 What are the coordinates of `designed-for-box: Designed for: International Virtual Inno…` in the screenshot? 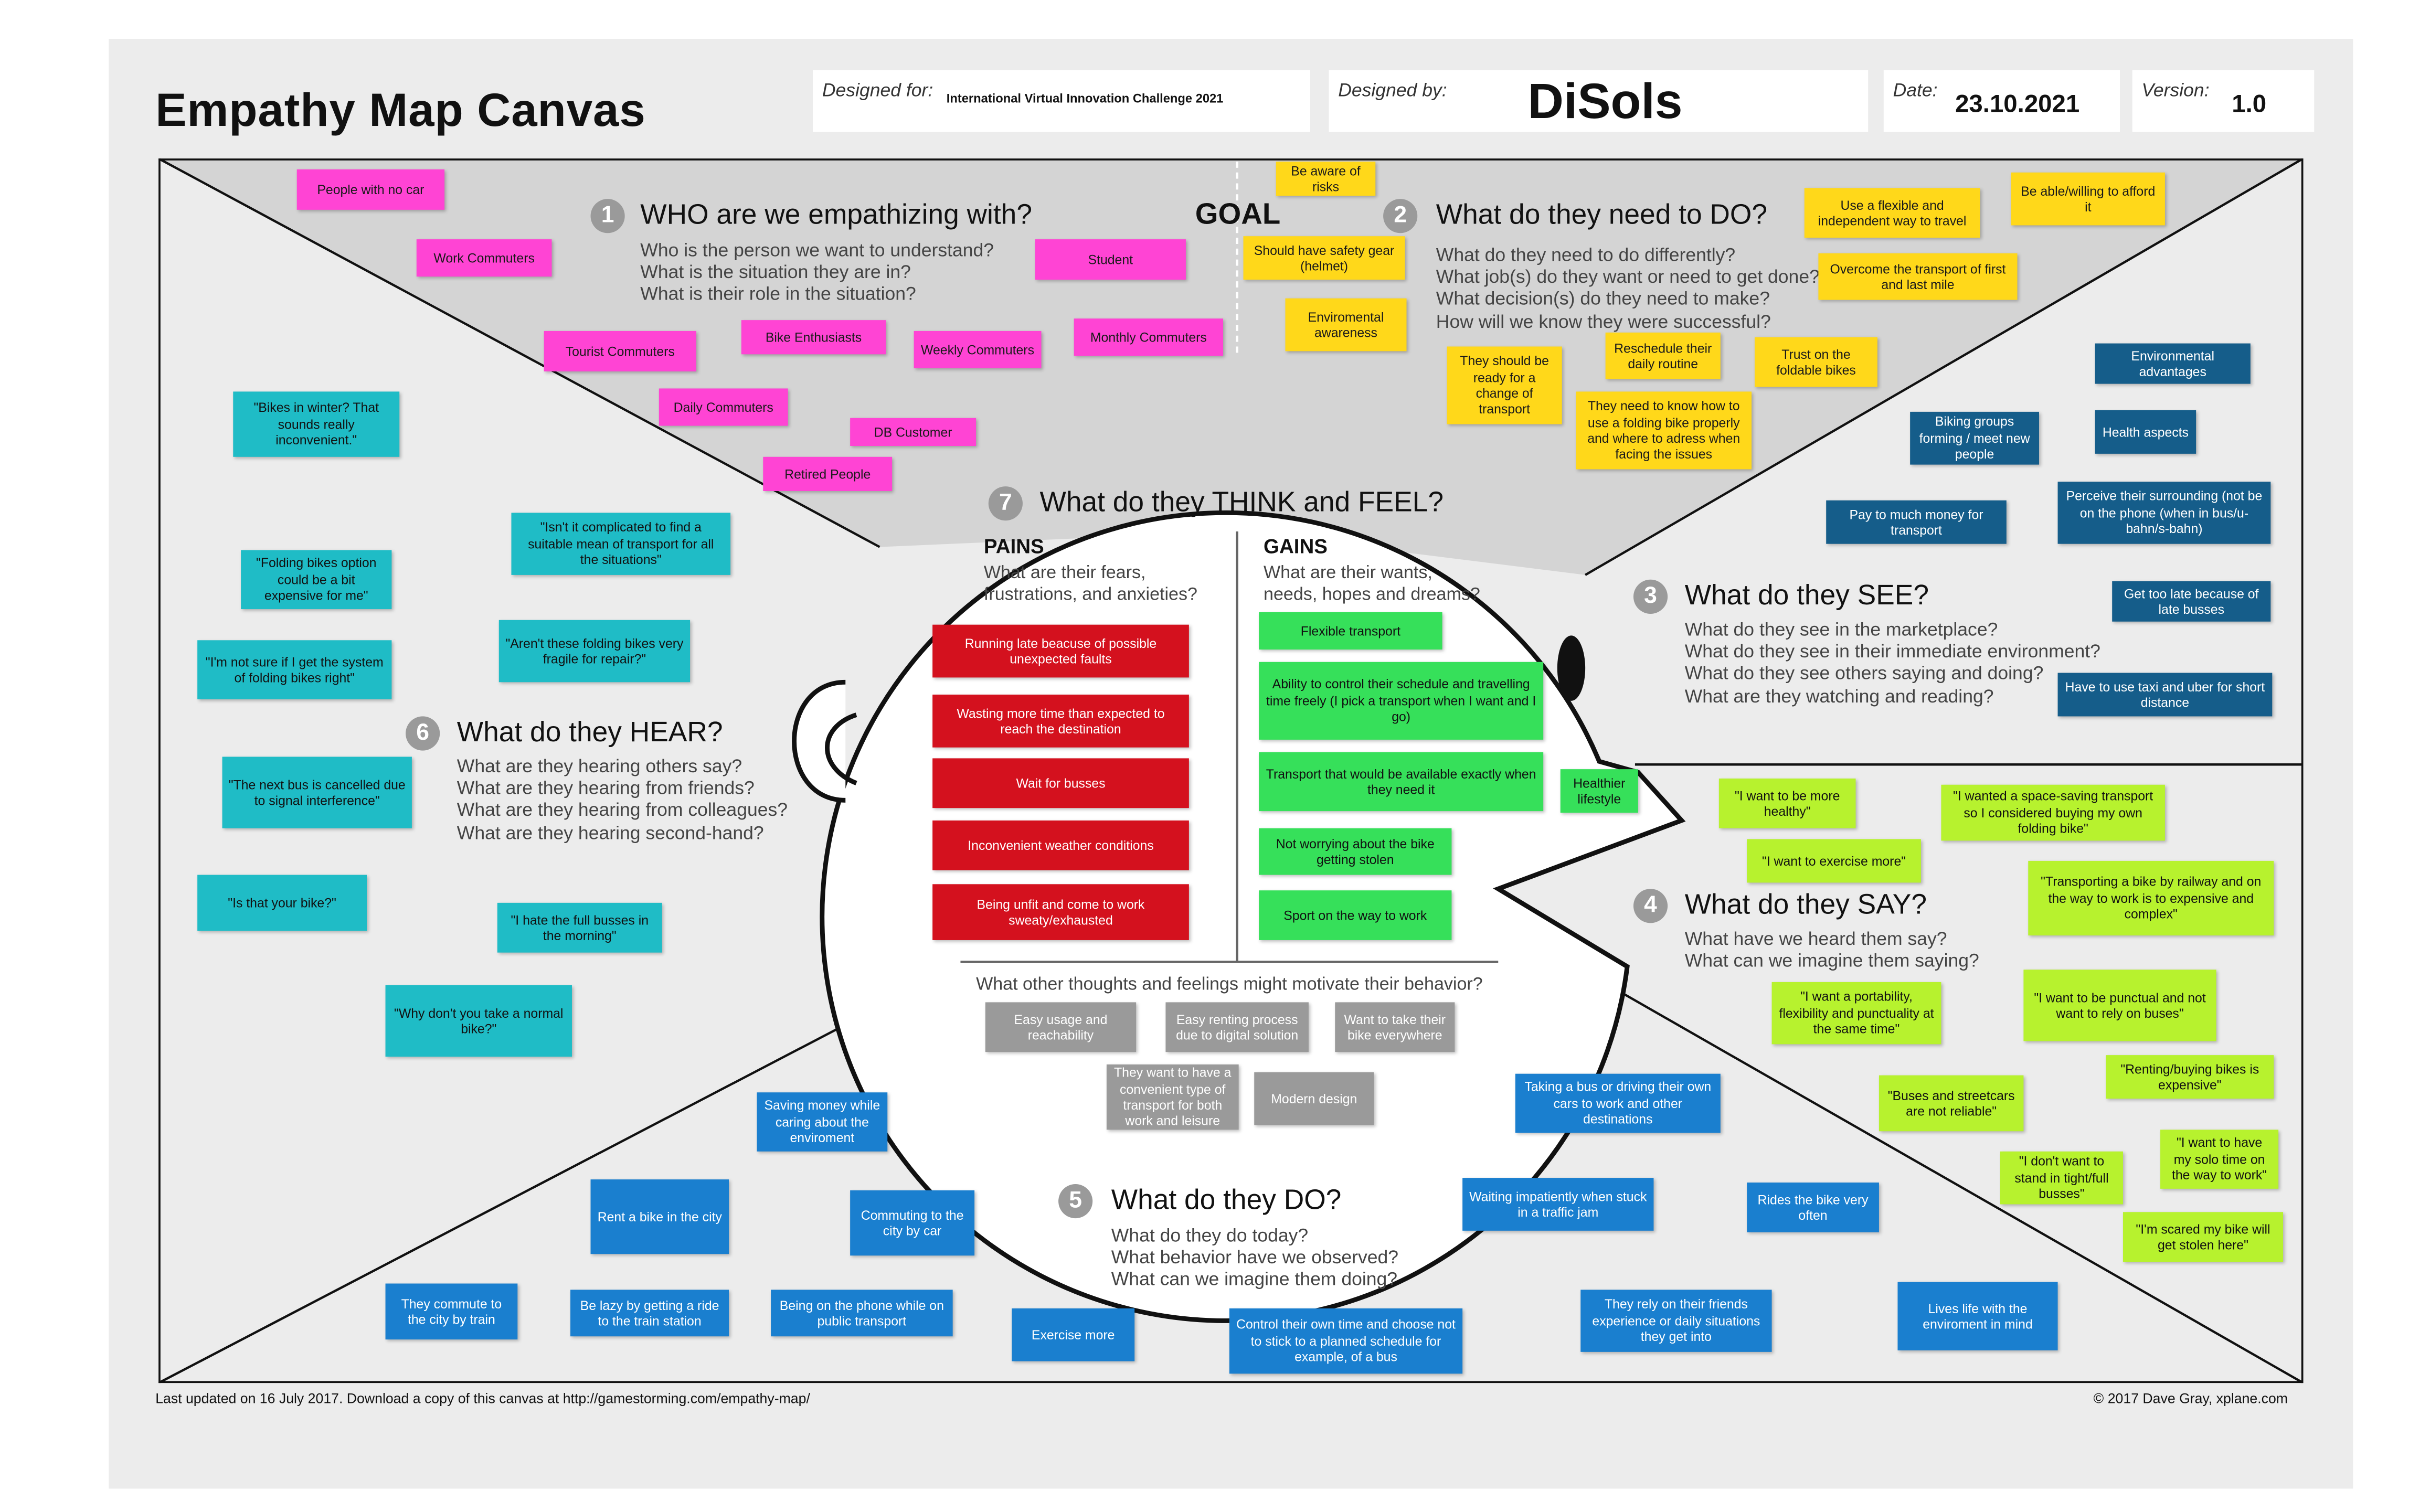 It's located at (1061, 101).